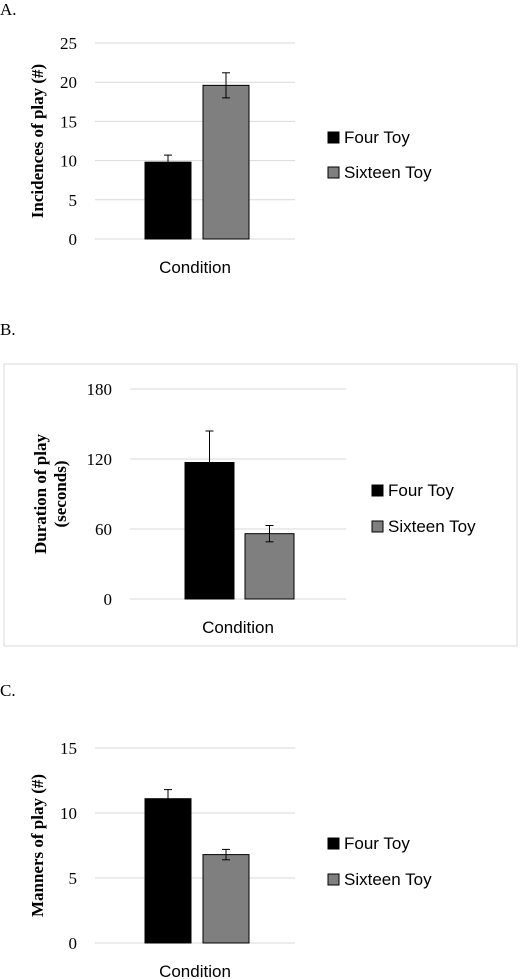 The height and width of the screenshot is (979, 521). Describe the element at coordinates (68, 82) in the screenshot. I see `y-tick-label: 20` at that location.